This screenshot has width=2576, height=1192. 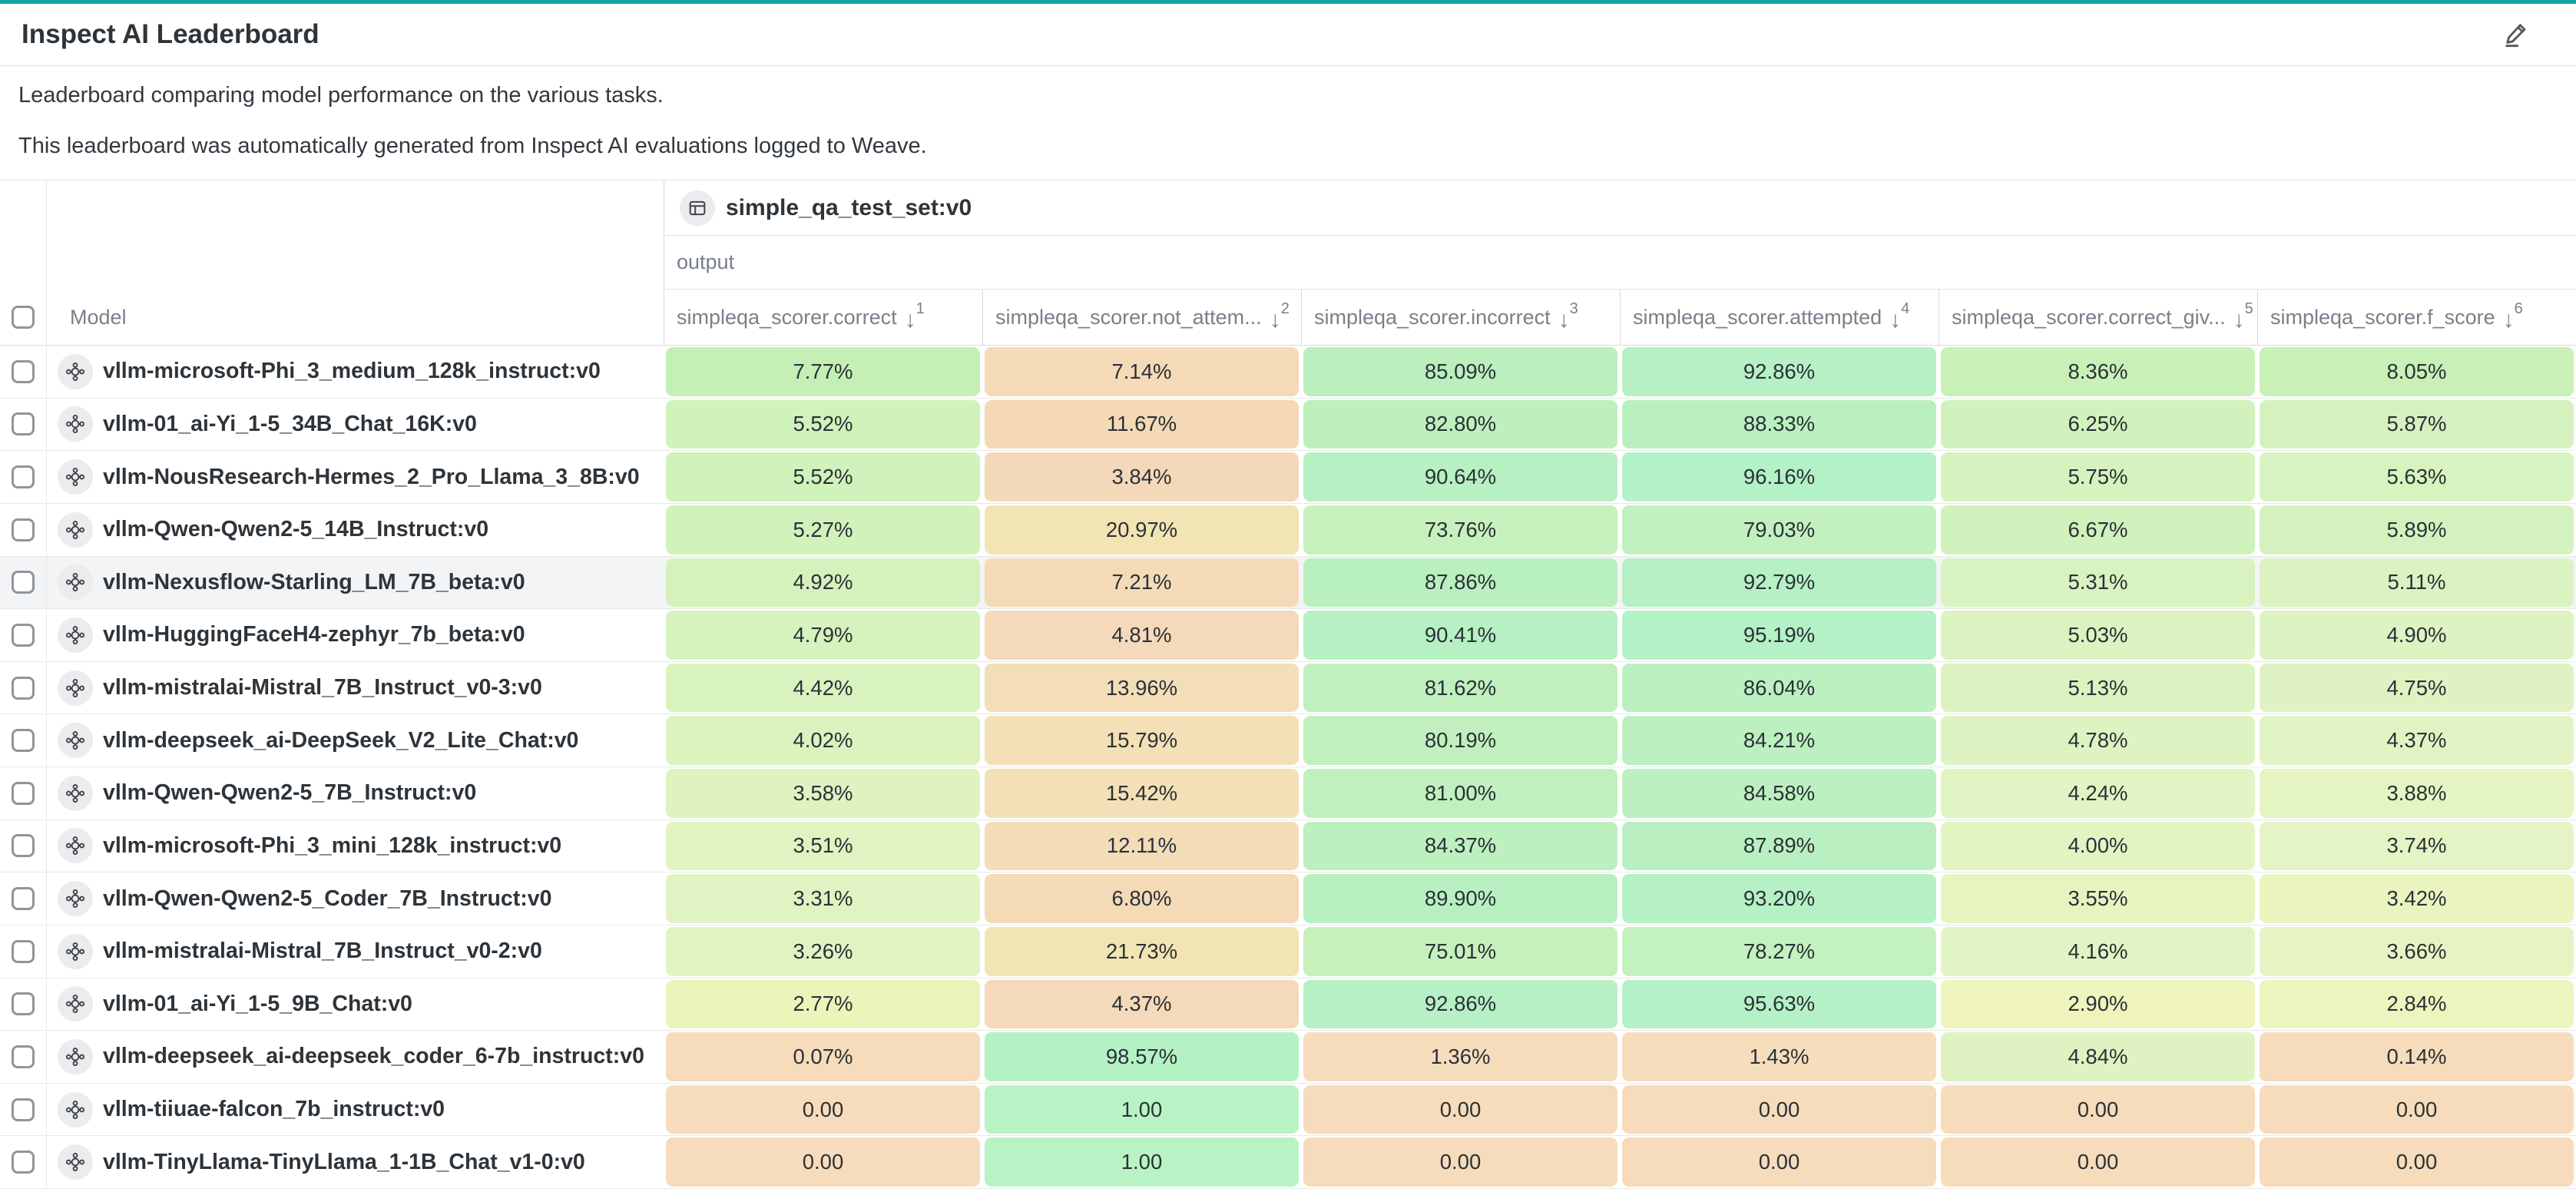 What do you see at coordinates (355, 425) in the screenshot?
I see `model-cell: vllm-01_ai-Yi_1-5_34B_Chat_16K:v0` at bounding box center [355, 425].